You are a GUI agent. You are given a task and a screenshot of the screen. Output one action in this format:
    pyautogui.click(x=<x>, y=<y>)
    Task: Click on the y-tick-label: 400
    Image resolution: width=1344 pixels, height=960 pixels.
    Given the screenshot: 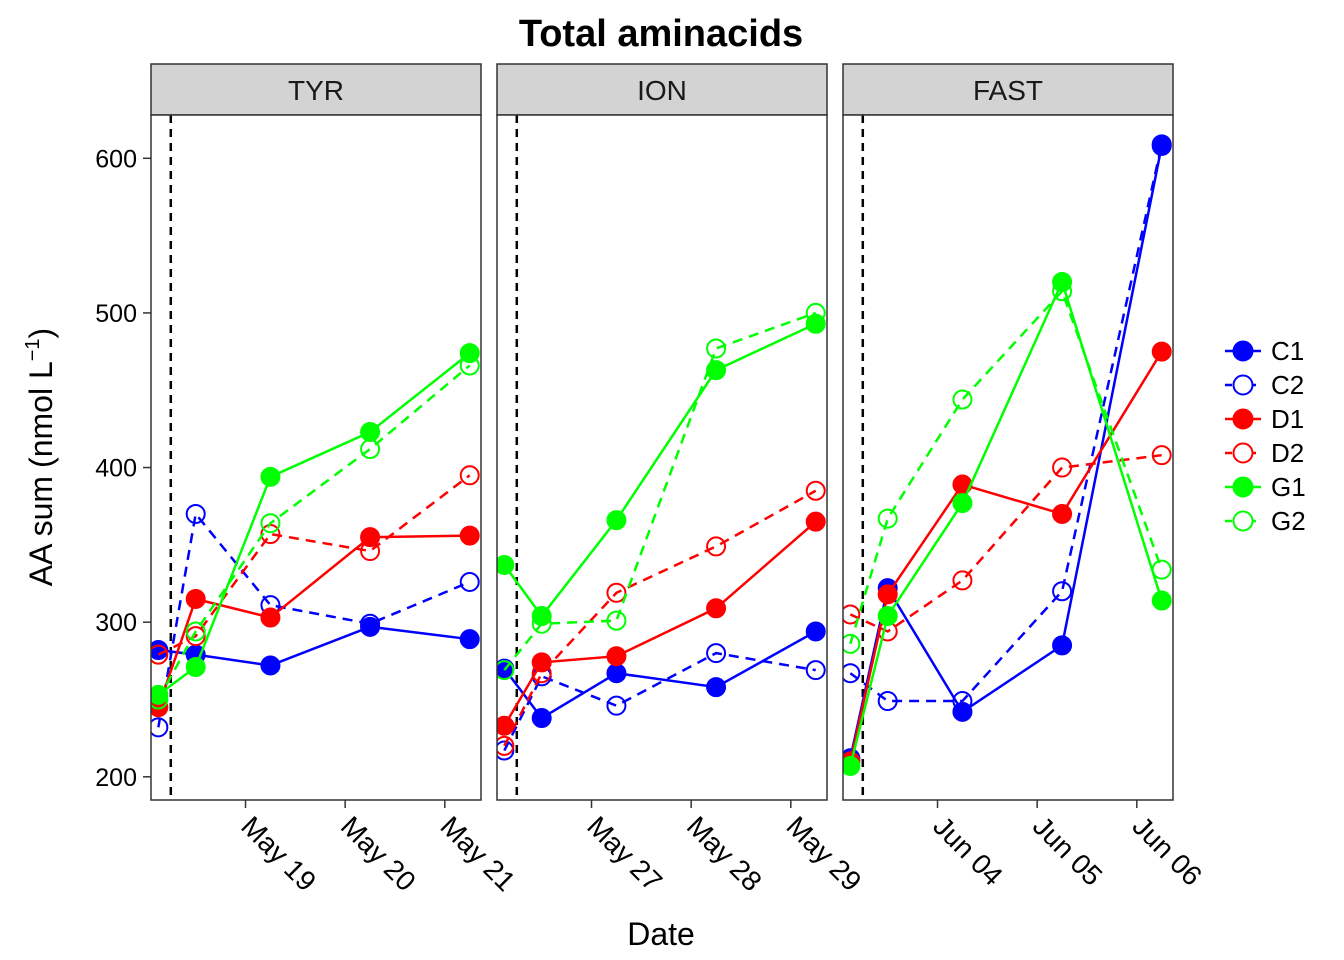 What is the action you would take?
    pyautogui.click(x=116, y=469)
    